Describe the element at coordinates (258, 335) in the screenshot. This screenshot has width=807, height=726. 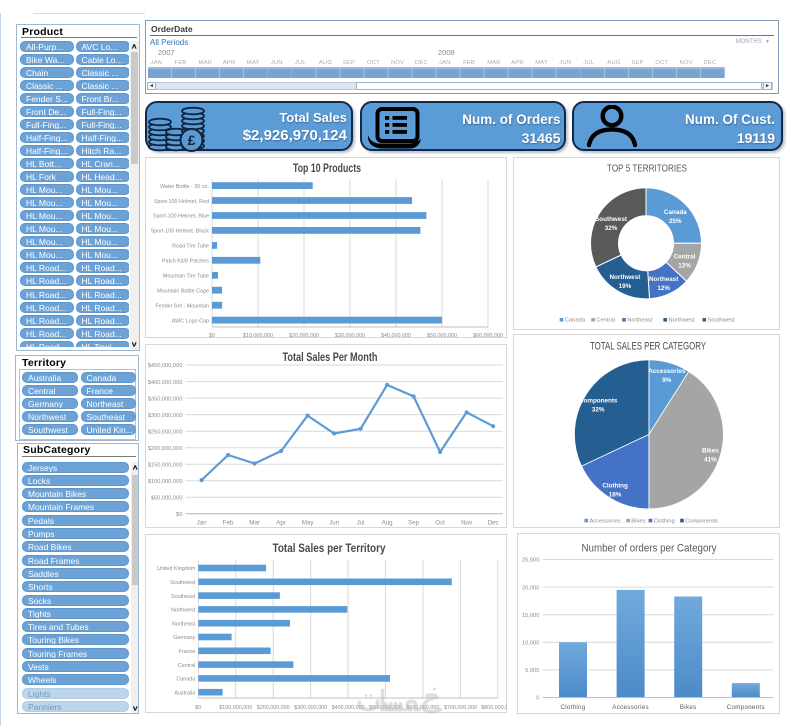
I see `svg-text: $10,000,000` at that location.